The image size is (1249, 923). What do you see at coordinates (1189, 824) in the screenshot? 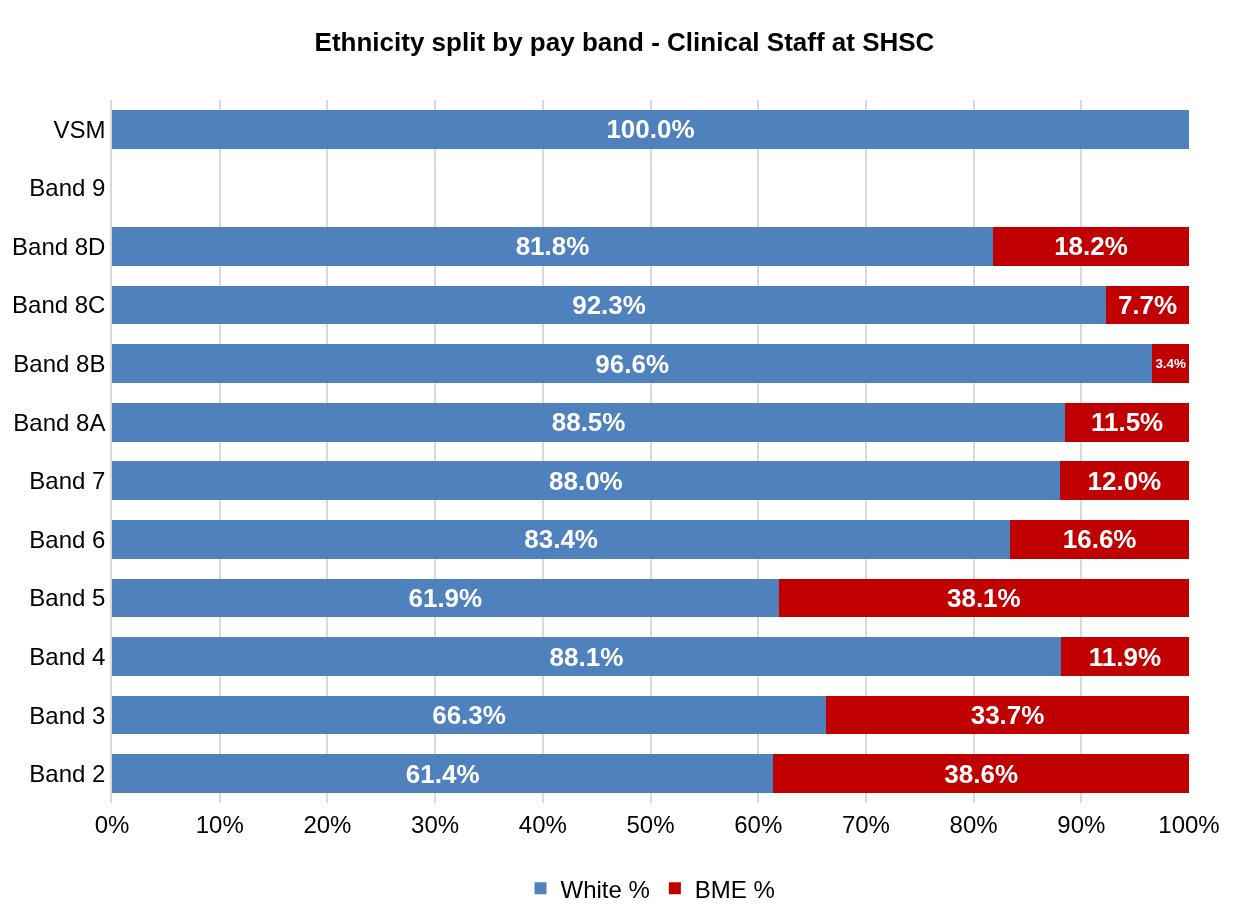
I see `x-tick-label: 100%` at bounding box center [1189, 824].